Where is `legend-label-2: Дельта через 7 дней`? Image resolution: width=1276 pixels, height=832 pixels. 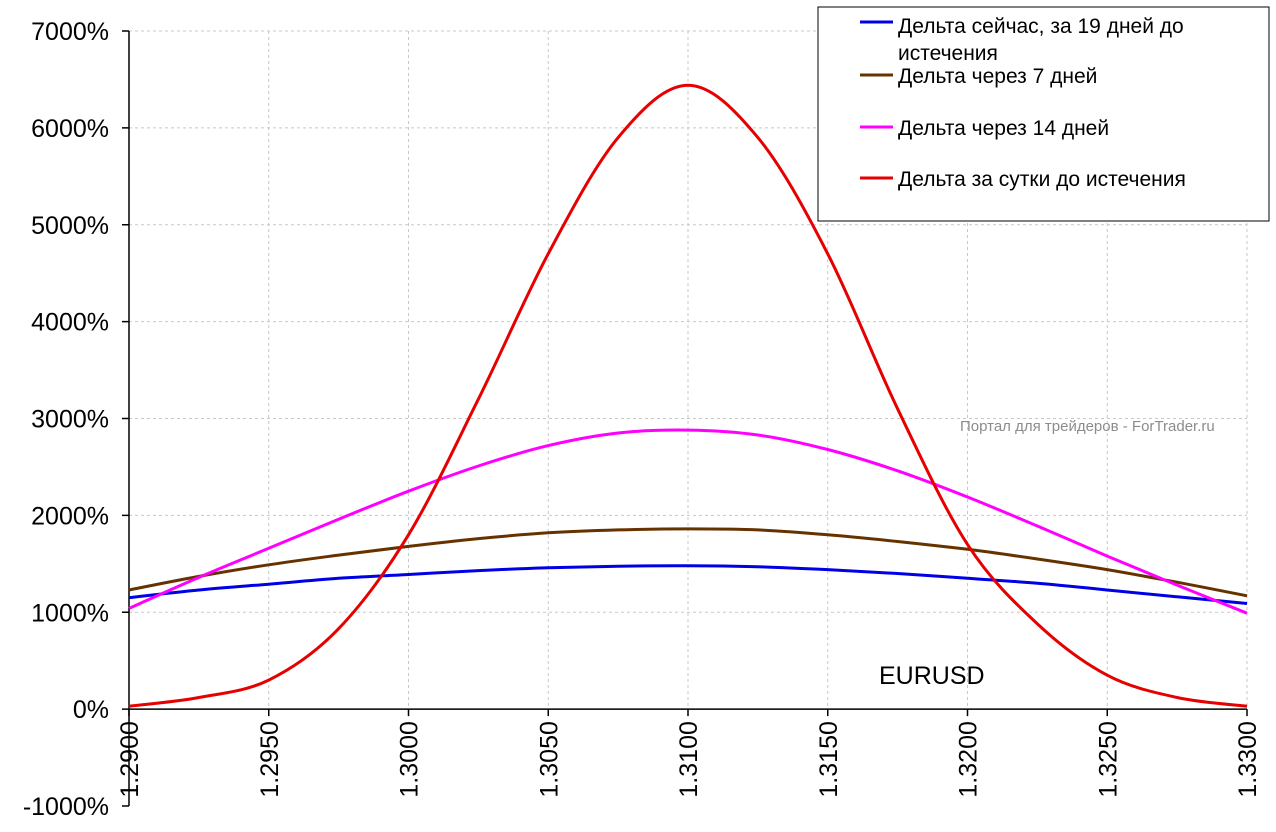
legend-label-2: Дельта через 7 дней is located at coordinates (997, 76).